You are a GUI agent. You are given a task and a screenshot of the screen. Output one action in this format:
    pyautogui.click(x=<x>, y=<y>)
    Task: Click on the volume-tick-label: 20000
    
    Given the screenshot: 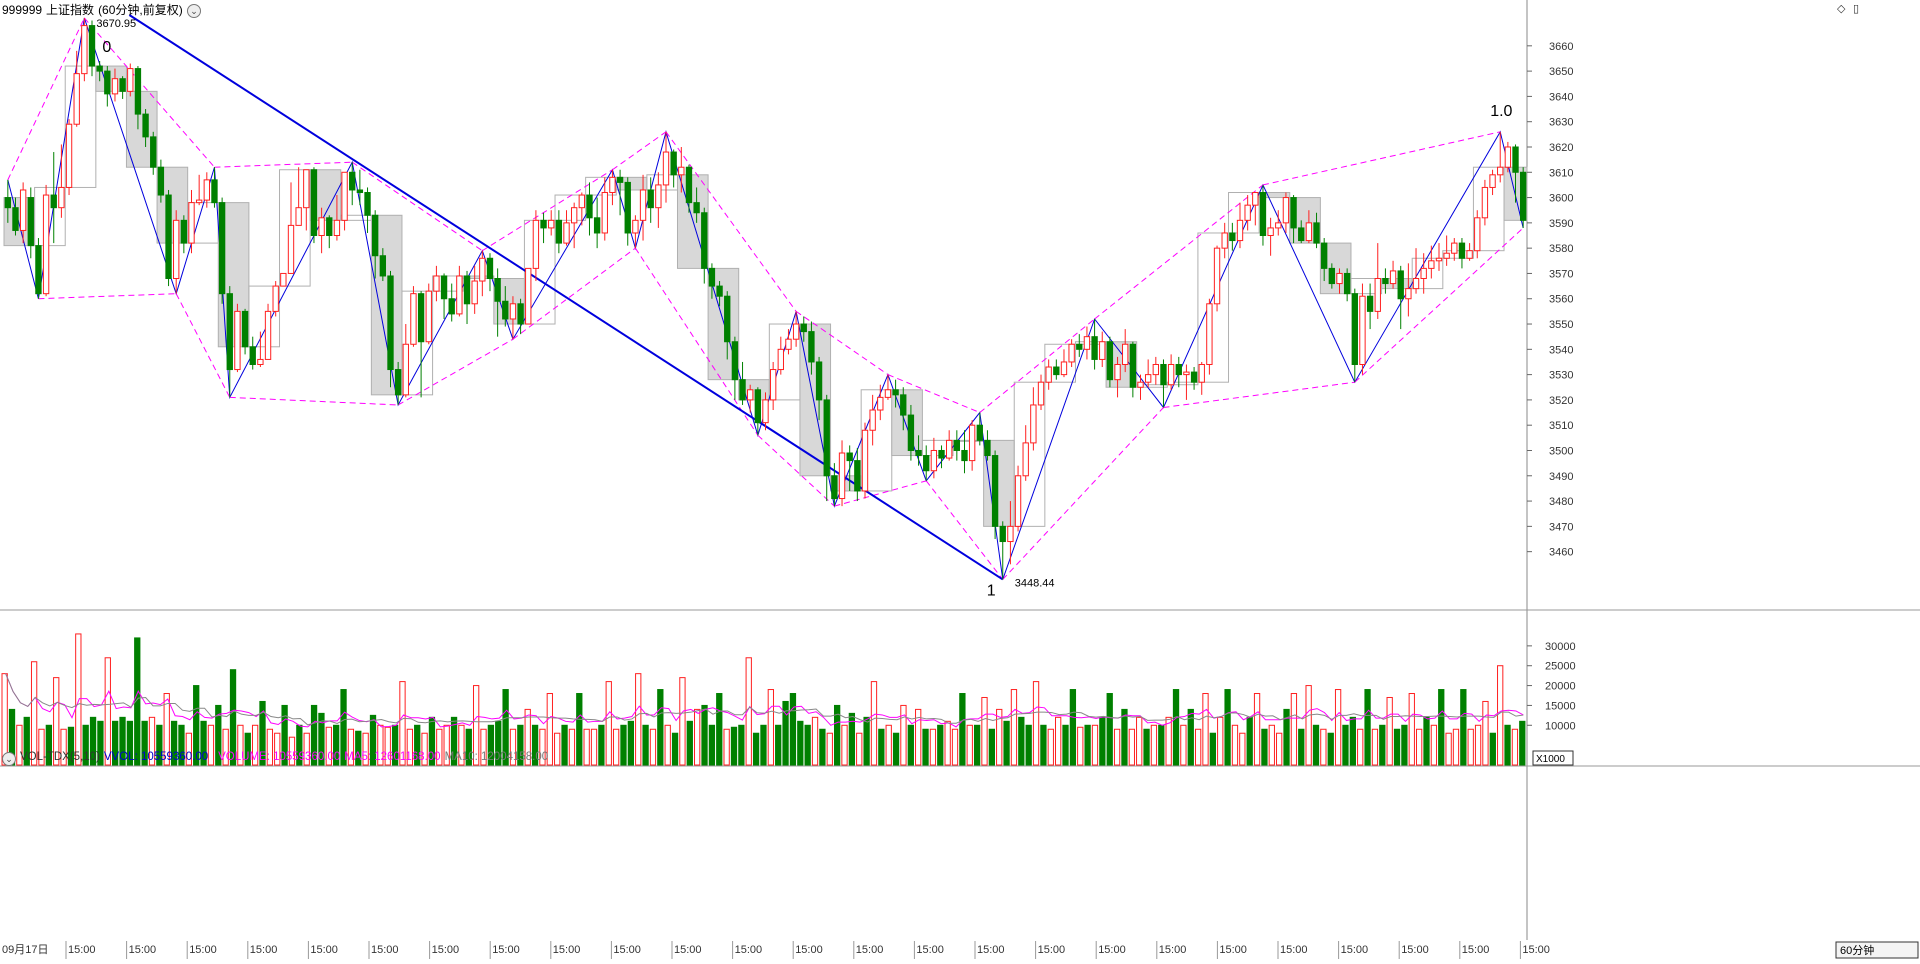 What is the action you would take?
    pyautogui.click(x=1560, y=687)
    